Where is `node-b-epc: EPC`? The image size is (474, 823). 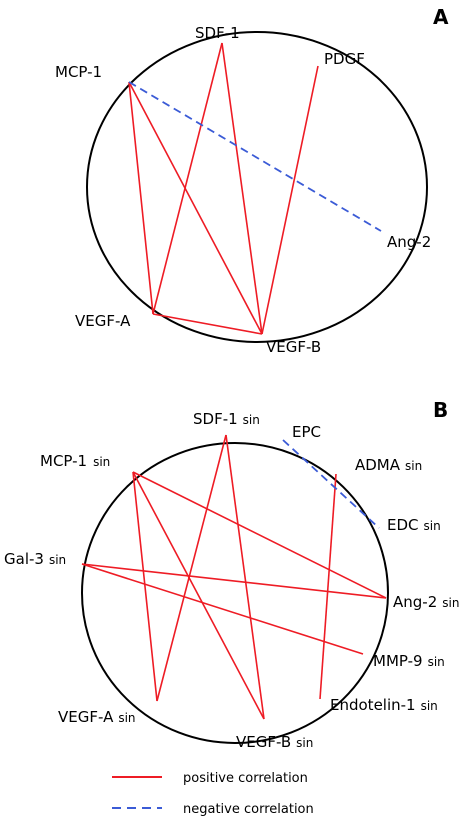
node-b-epc: EPC is located at coordinates (306, 432).